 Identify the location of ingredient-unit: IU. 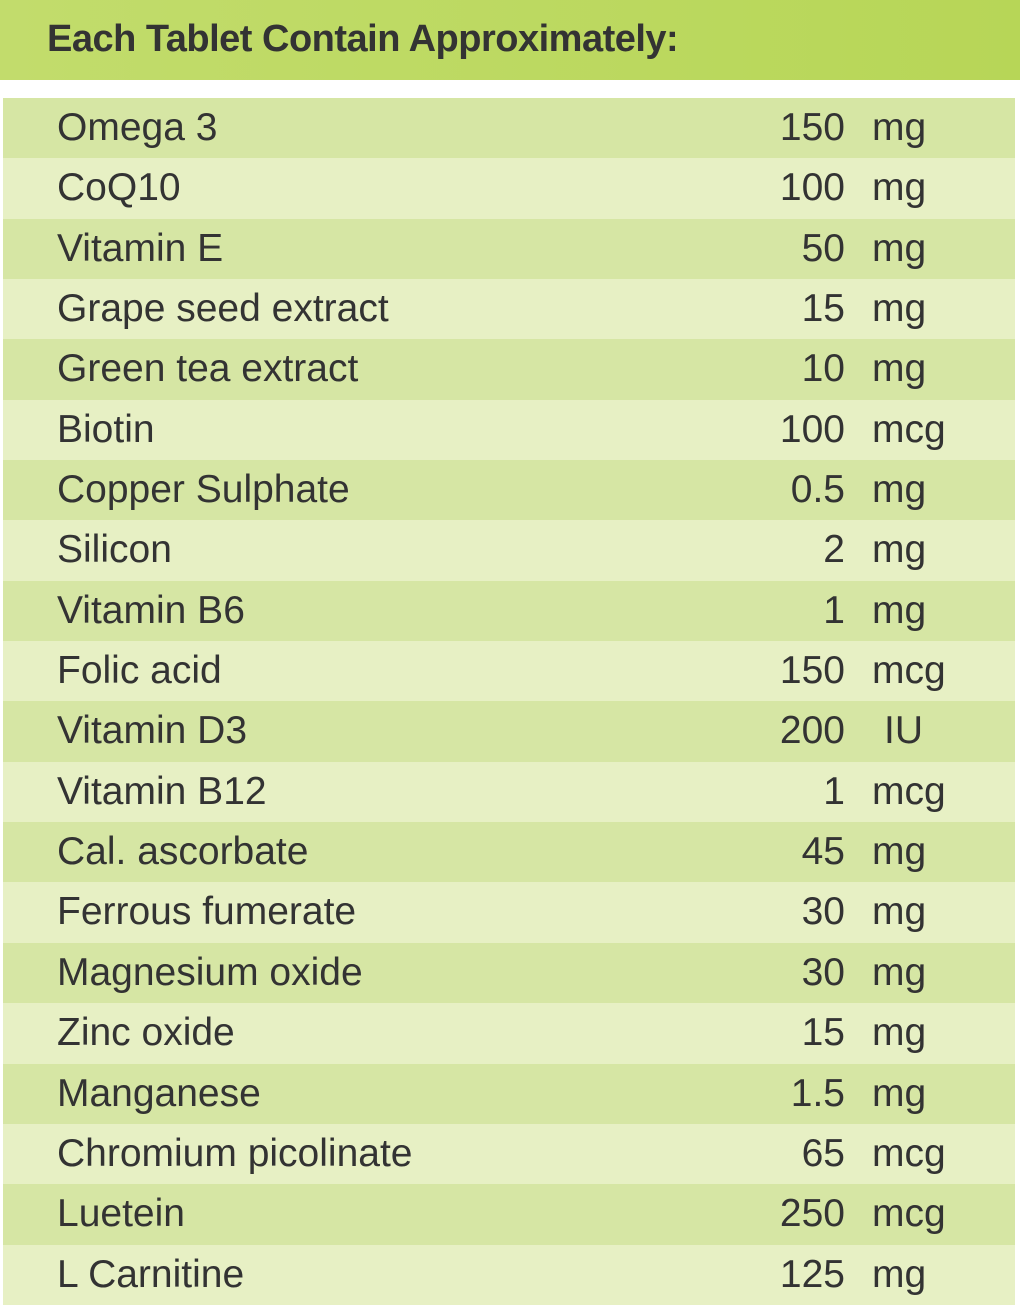
(903, 731).